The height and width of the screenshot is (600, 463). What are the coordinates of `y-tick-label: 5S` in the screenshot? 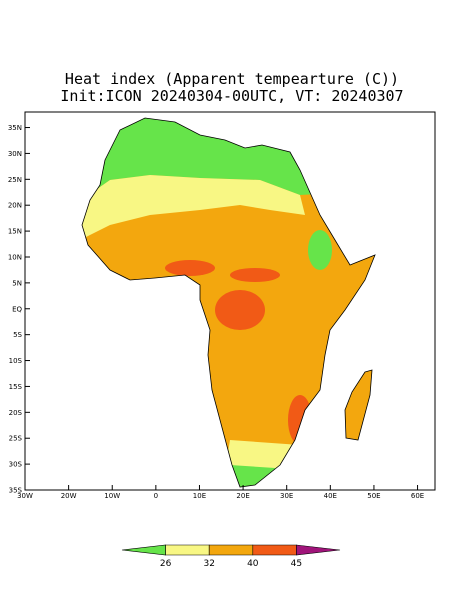 It's located at (17, 335).